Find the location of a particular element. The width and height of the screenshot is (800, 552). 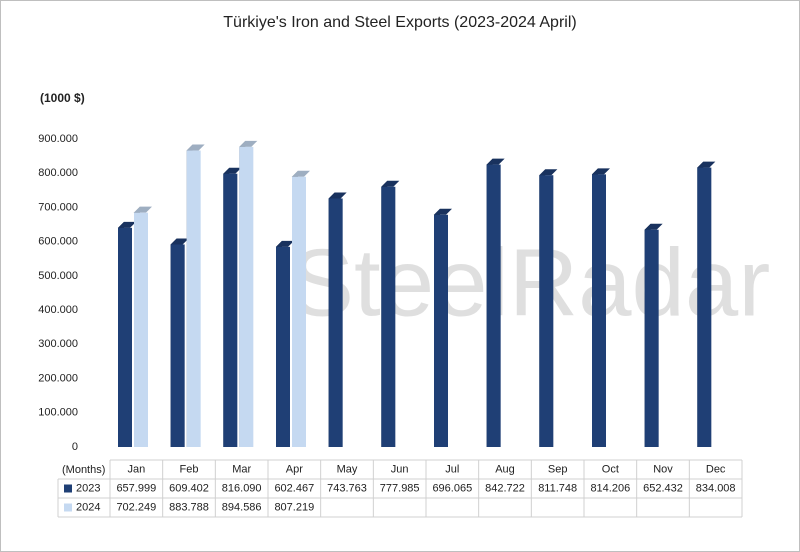

x-tick-label: Feb is located at coordinates (189, 469).